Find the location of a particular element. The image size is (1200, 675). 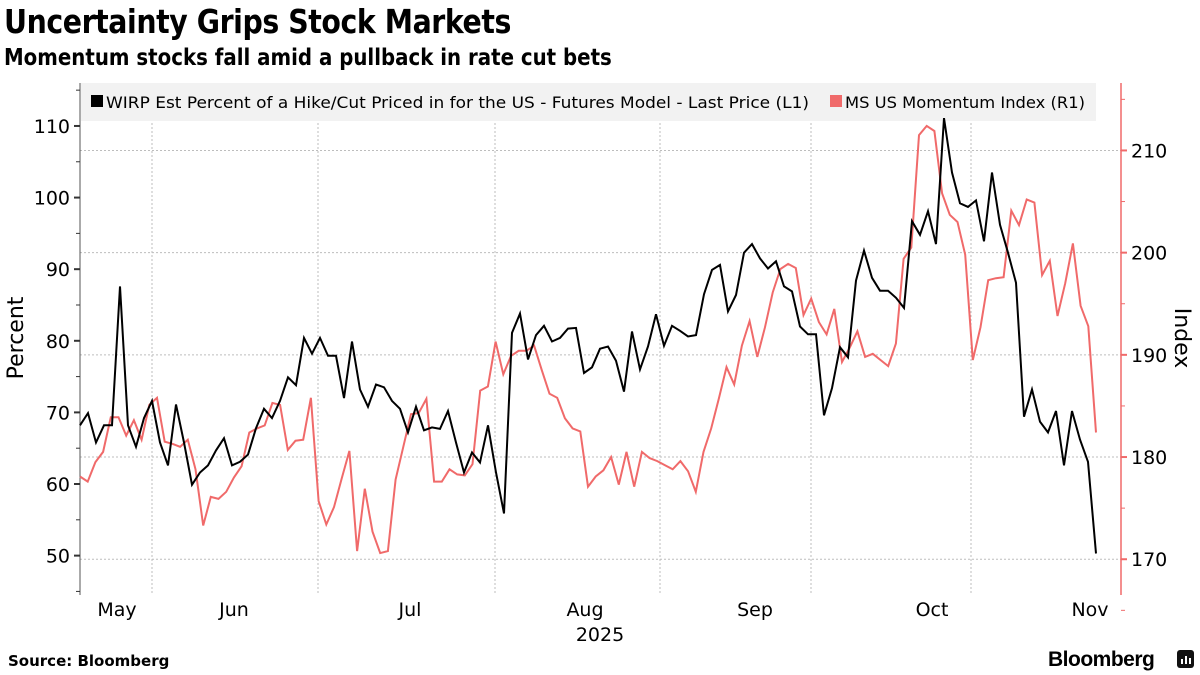

x-tick-label: Aug is located at coordinates (584, 610).